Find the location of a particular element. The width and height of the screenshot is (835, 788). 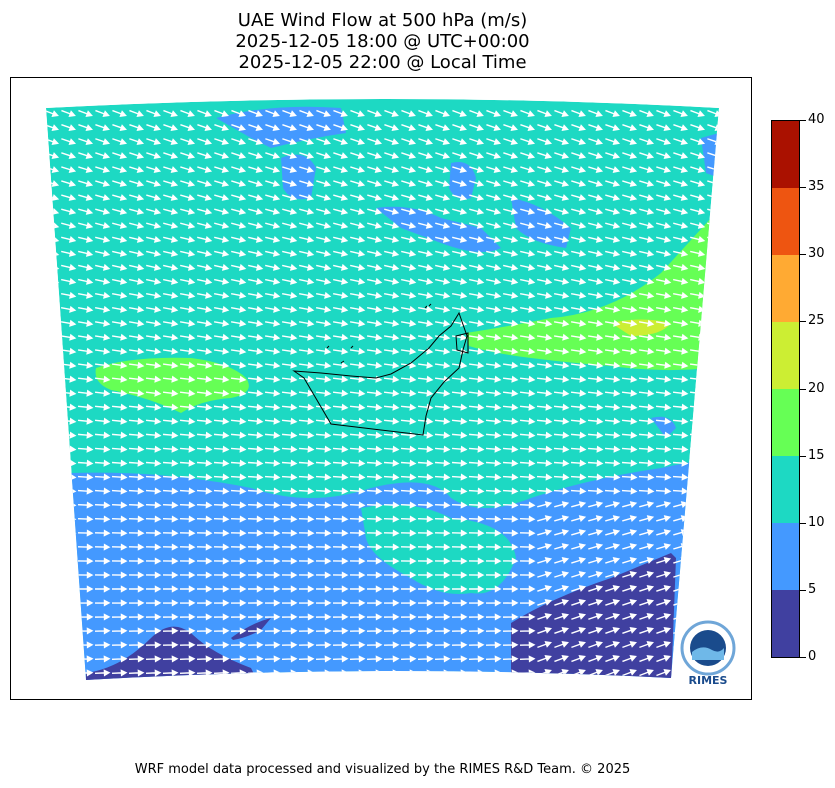

colorbar-tick-label: 15 is located at coordinates (816, 455).